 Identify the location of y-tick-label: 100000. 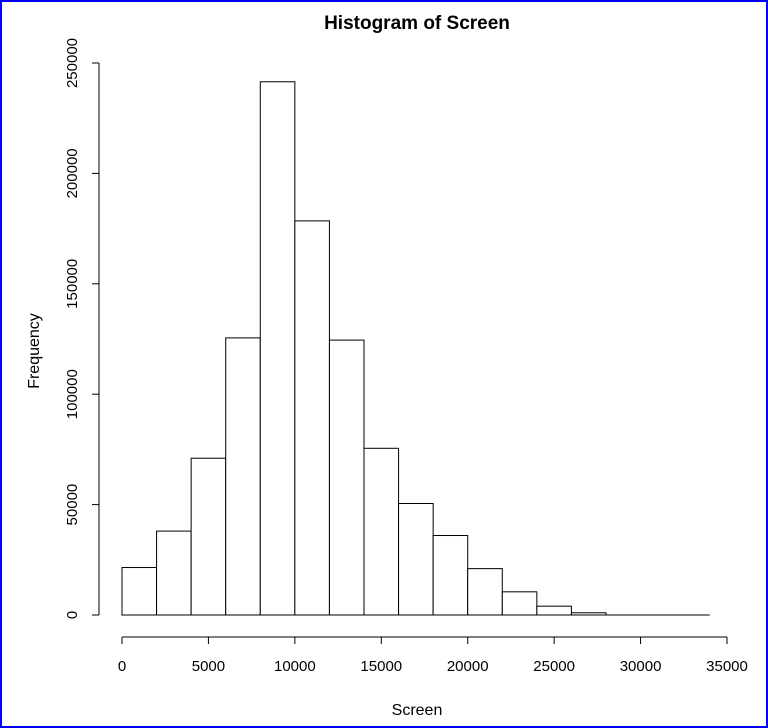
(72, 394).